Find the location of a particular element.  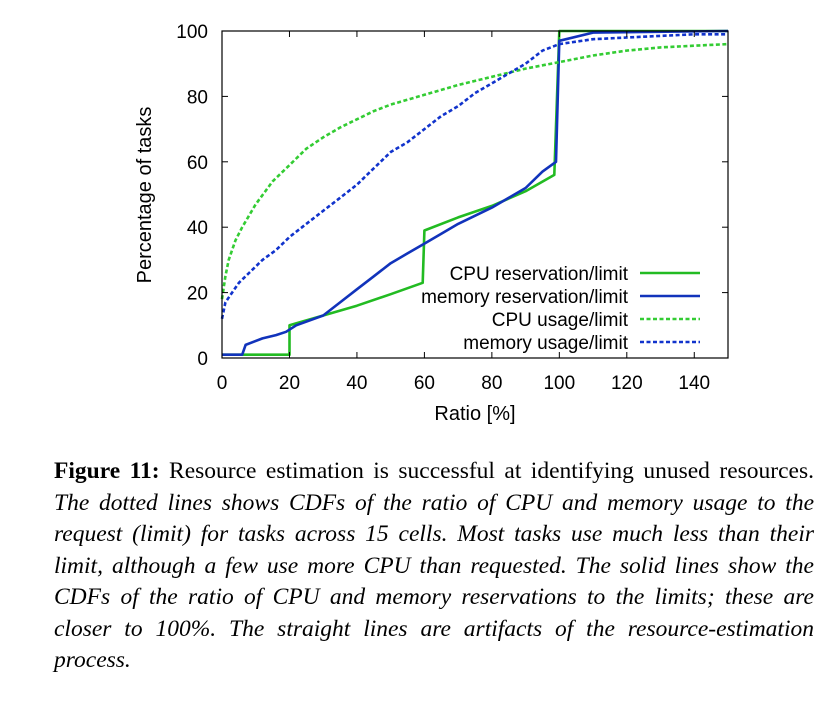

y-tick-label: 20 is located at coordinates (197, 294).